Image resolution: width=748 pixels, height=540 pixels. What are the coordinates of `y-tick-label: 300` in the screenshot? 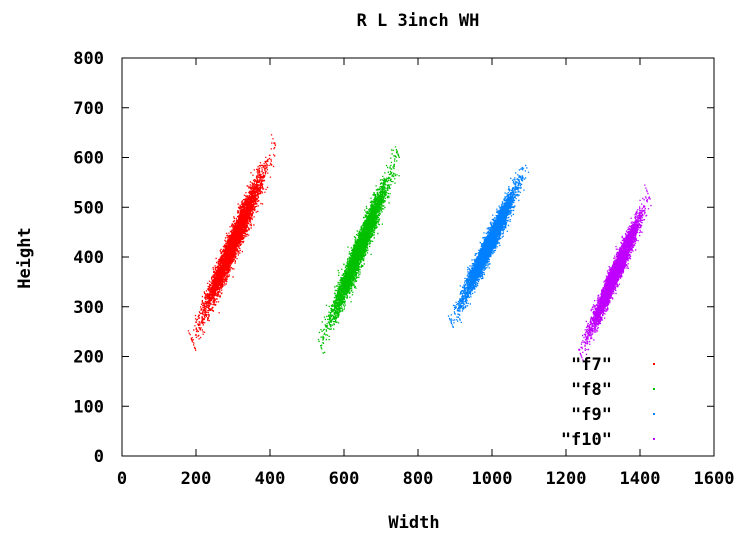 It's located at (88, 308).